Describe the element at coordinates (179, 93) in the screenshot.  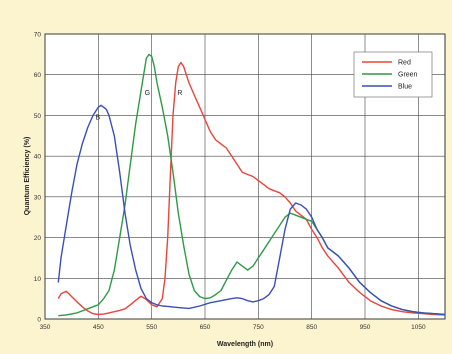
I see `curve-label-red: R` at that location.